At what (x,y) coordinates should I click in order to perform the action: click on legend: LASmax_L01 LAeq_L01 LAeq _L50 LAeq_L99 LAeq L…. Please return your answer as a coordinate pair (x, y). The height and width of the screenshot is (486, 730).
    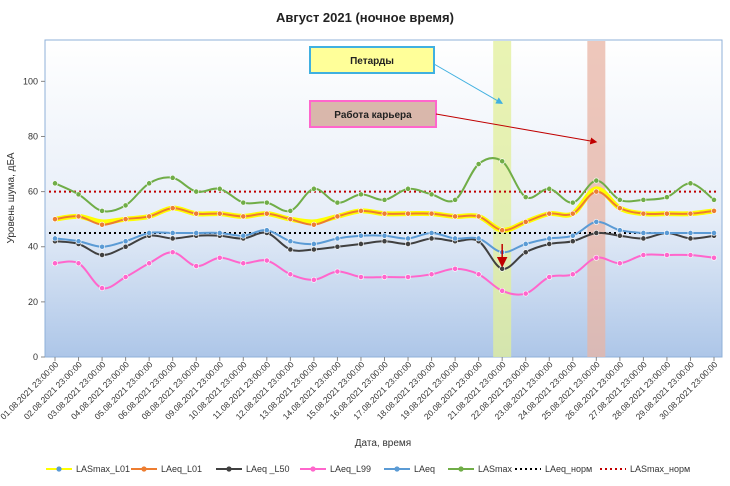
    Looking at the image, I should click on (368, 469).